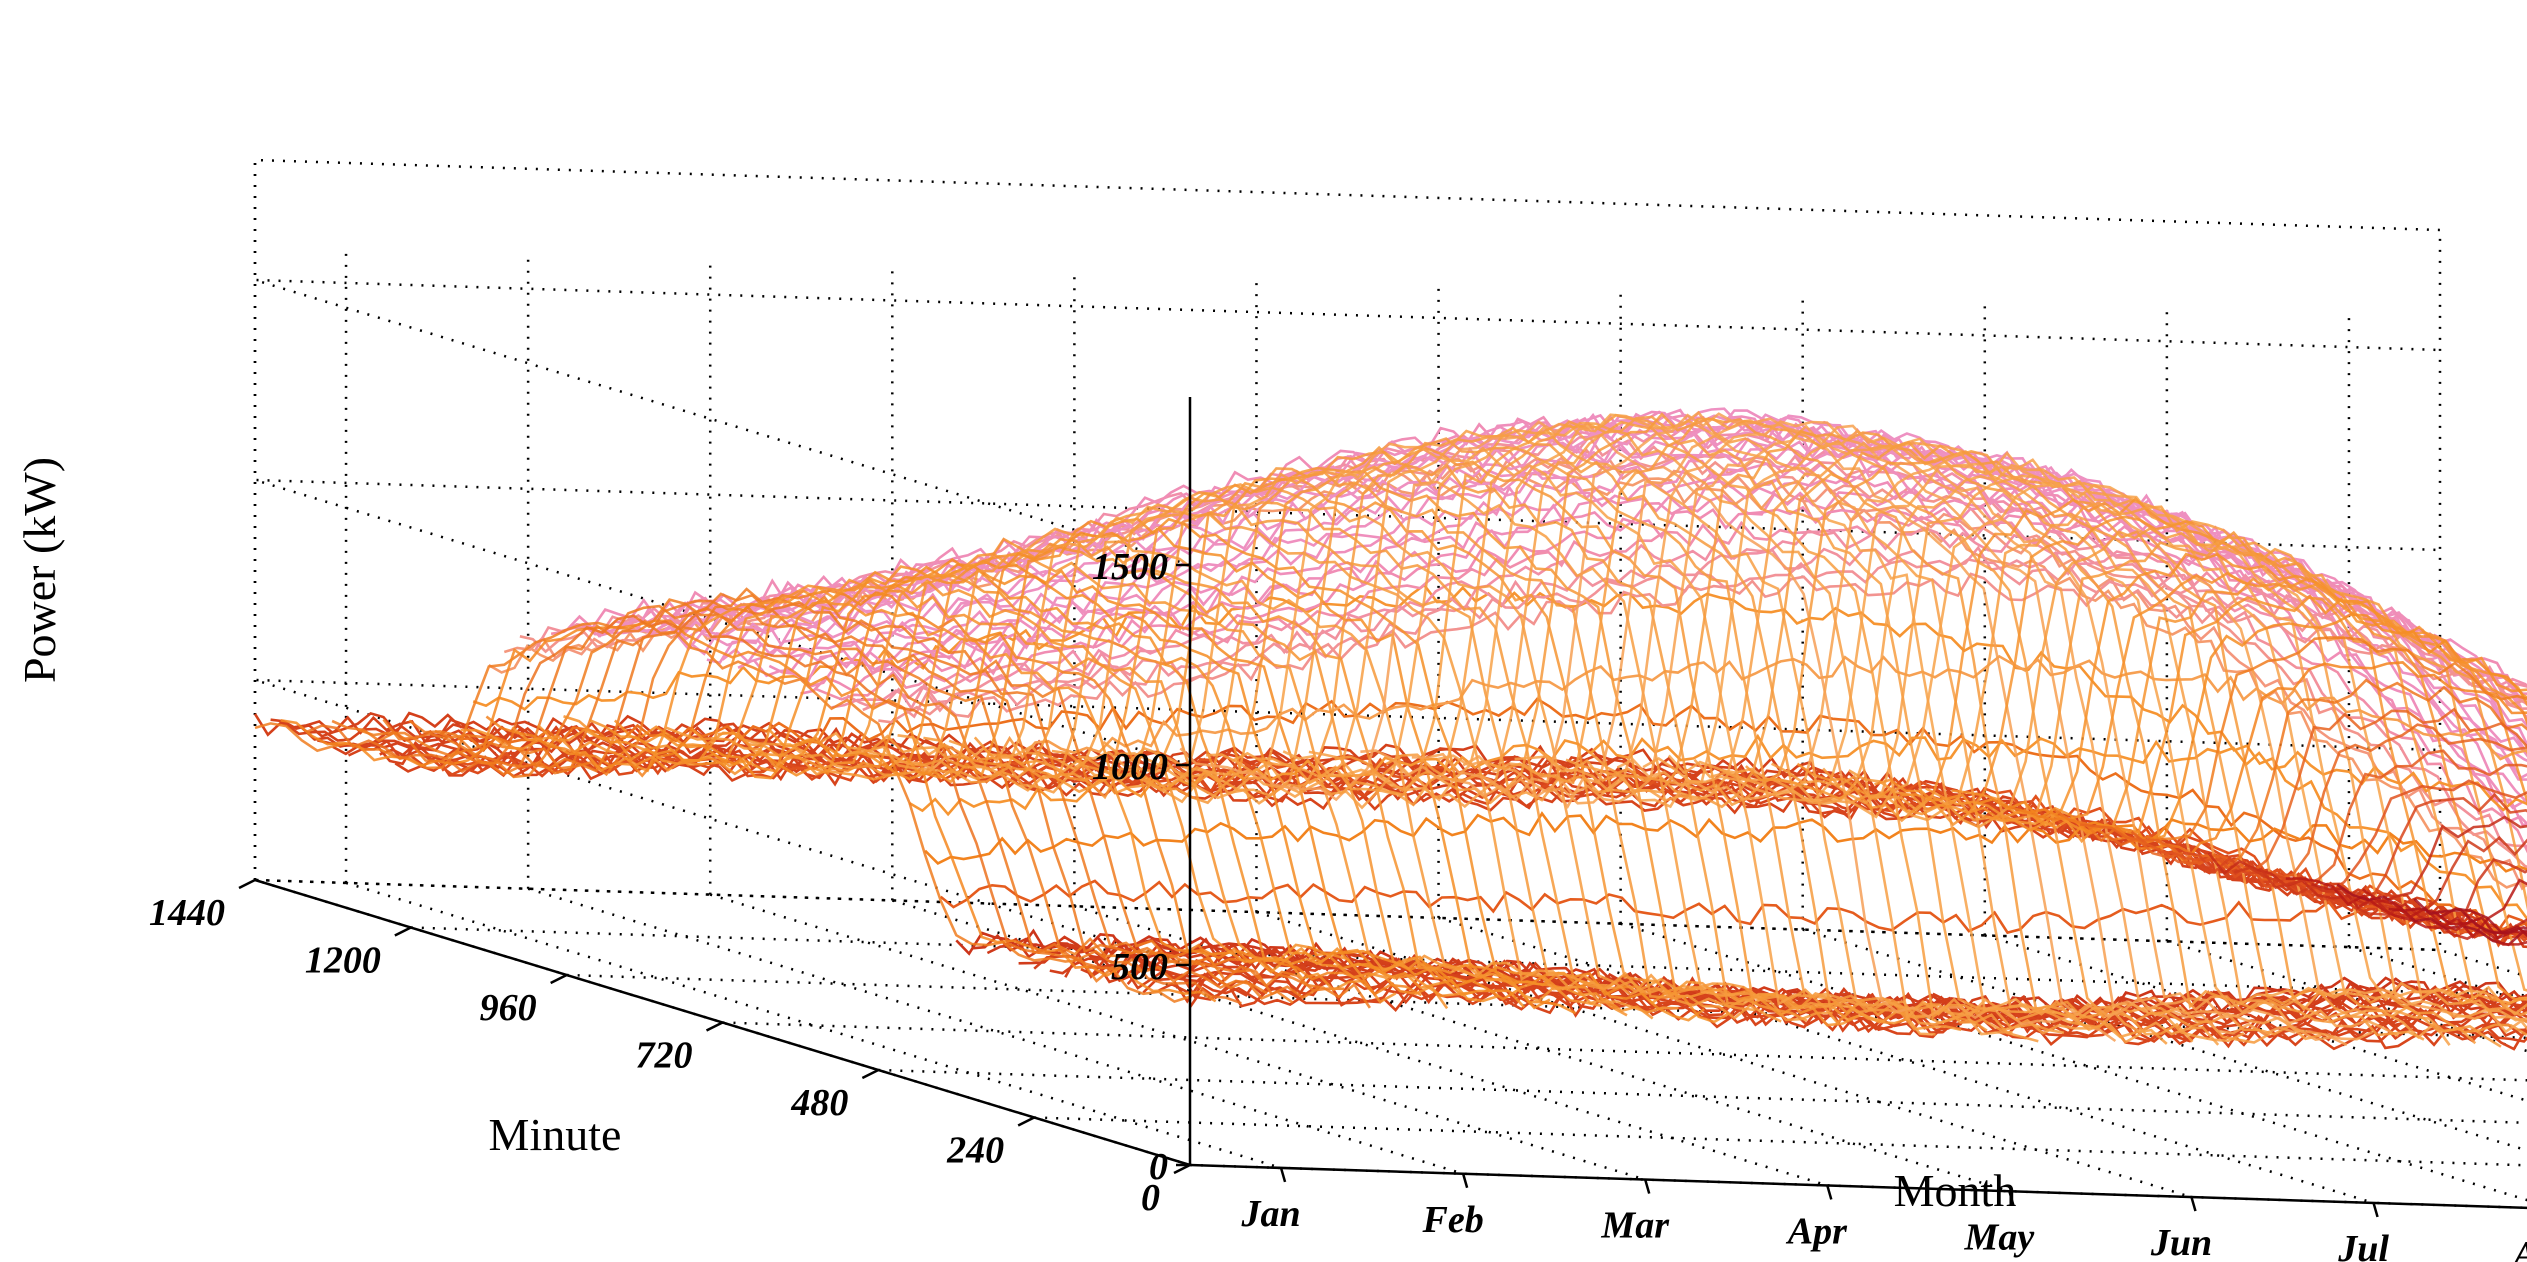 The image size is (2527, 1262). I want to click on y-tick-label: 240, so click(975, 1151).